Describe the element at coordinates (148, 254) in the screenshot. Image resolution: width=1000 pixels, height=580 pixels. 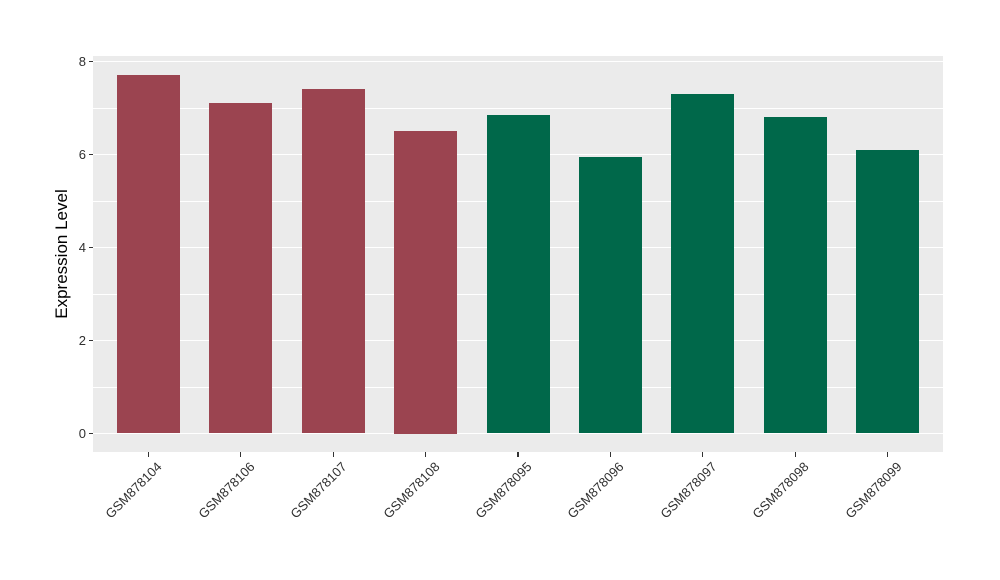
I see `bar-GSM878104` at that location.